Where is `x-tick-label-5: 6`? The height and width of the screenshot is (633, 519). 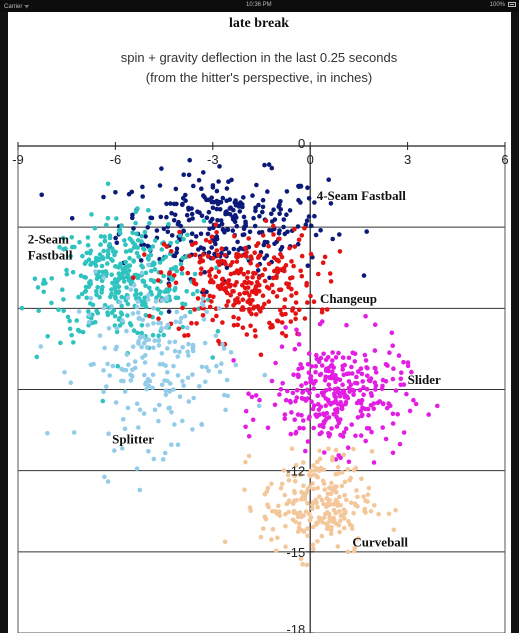 x-tick-label-5: 6 is located at coordinates (504, 159).